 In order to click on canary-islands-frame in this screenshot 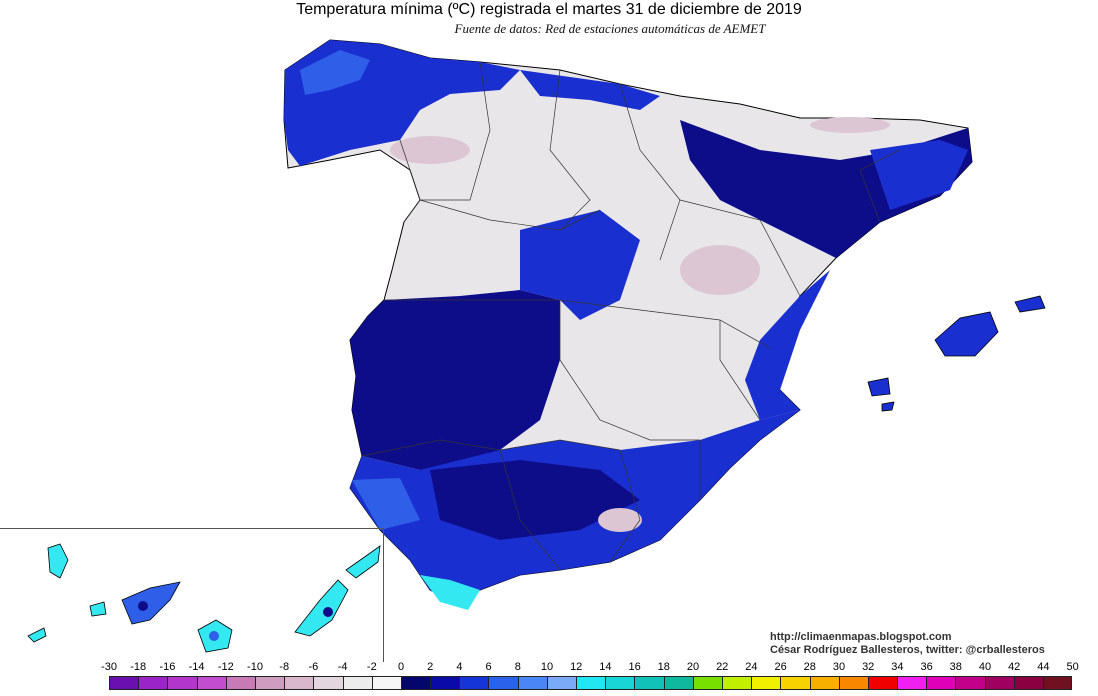, I will do `click(192, 595)`.